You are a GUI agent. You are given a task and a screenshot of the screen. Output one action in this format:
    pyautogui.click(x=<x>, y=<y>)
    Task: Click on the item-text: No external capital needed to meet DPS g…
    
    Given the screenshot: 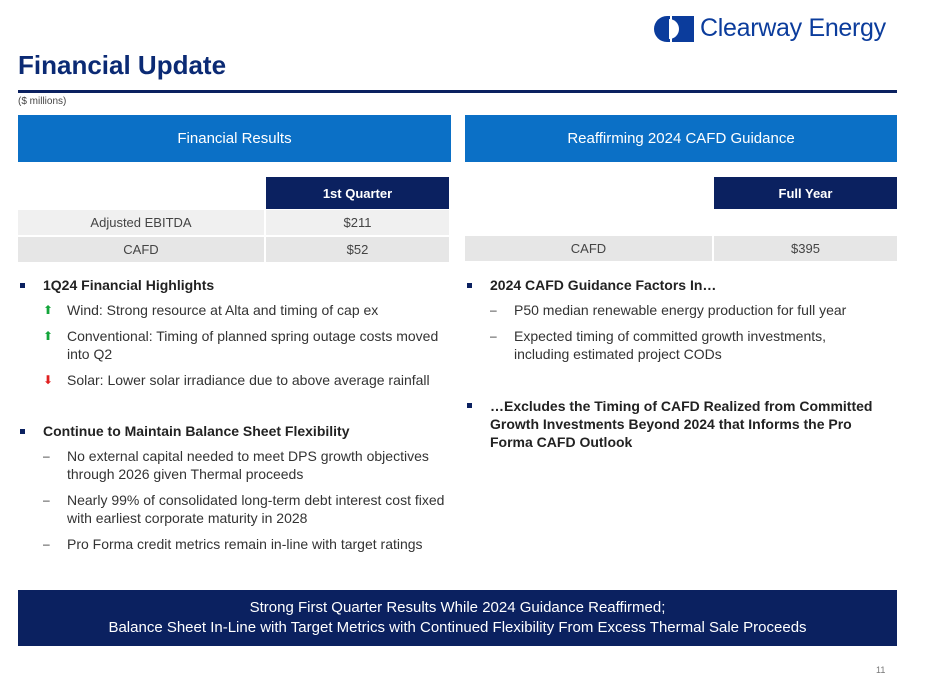 What is the action you would take?
    pyautogui.click(x=248, y=465)
    